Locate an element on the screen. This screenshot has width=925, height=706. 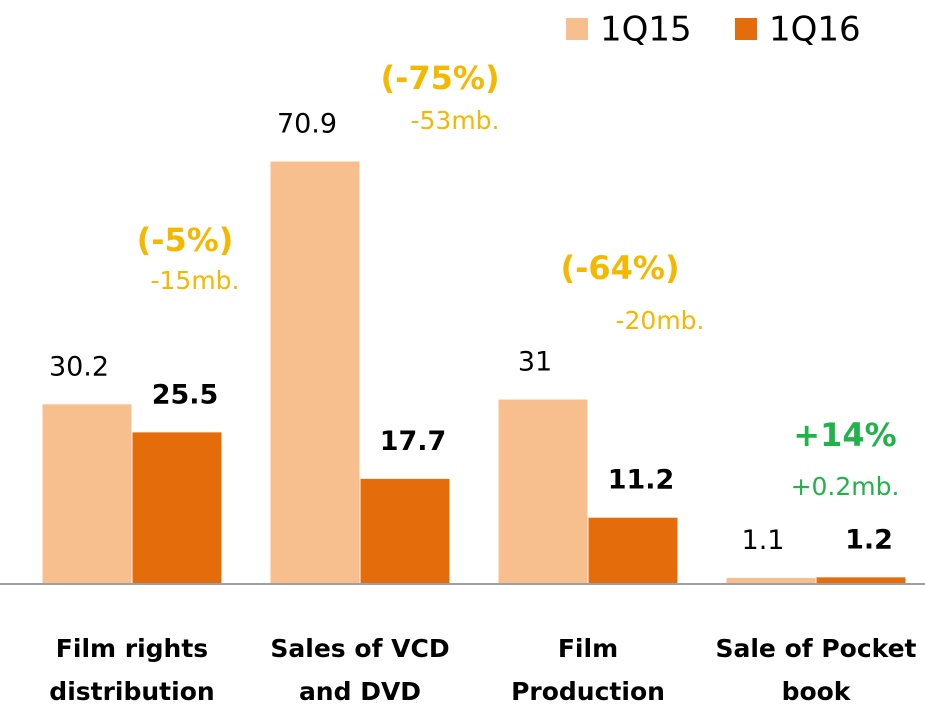
data-label: 1.2 is located at coordinates (869, 539).